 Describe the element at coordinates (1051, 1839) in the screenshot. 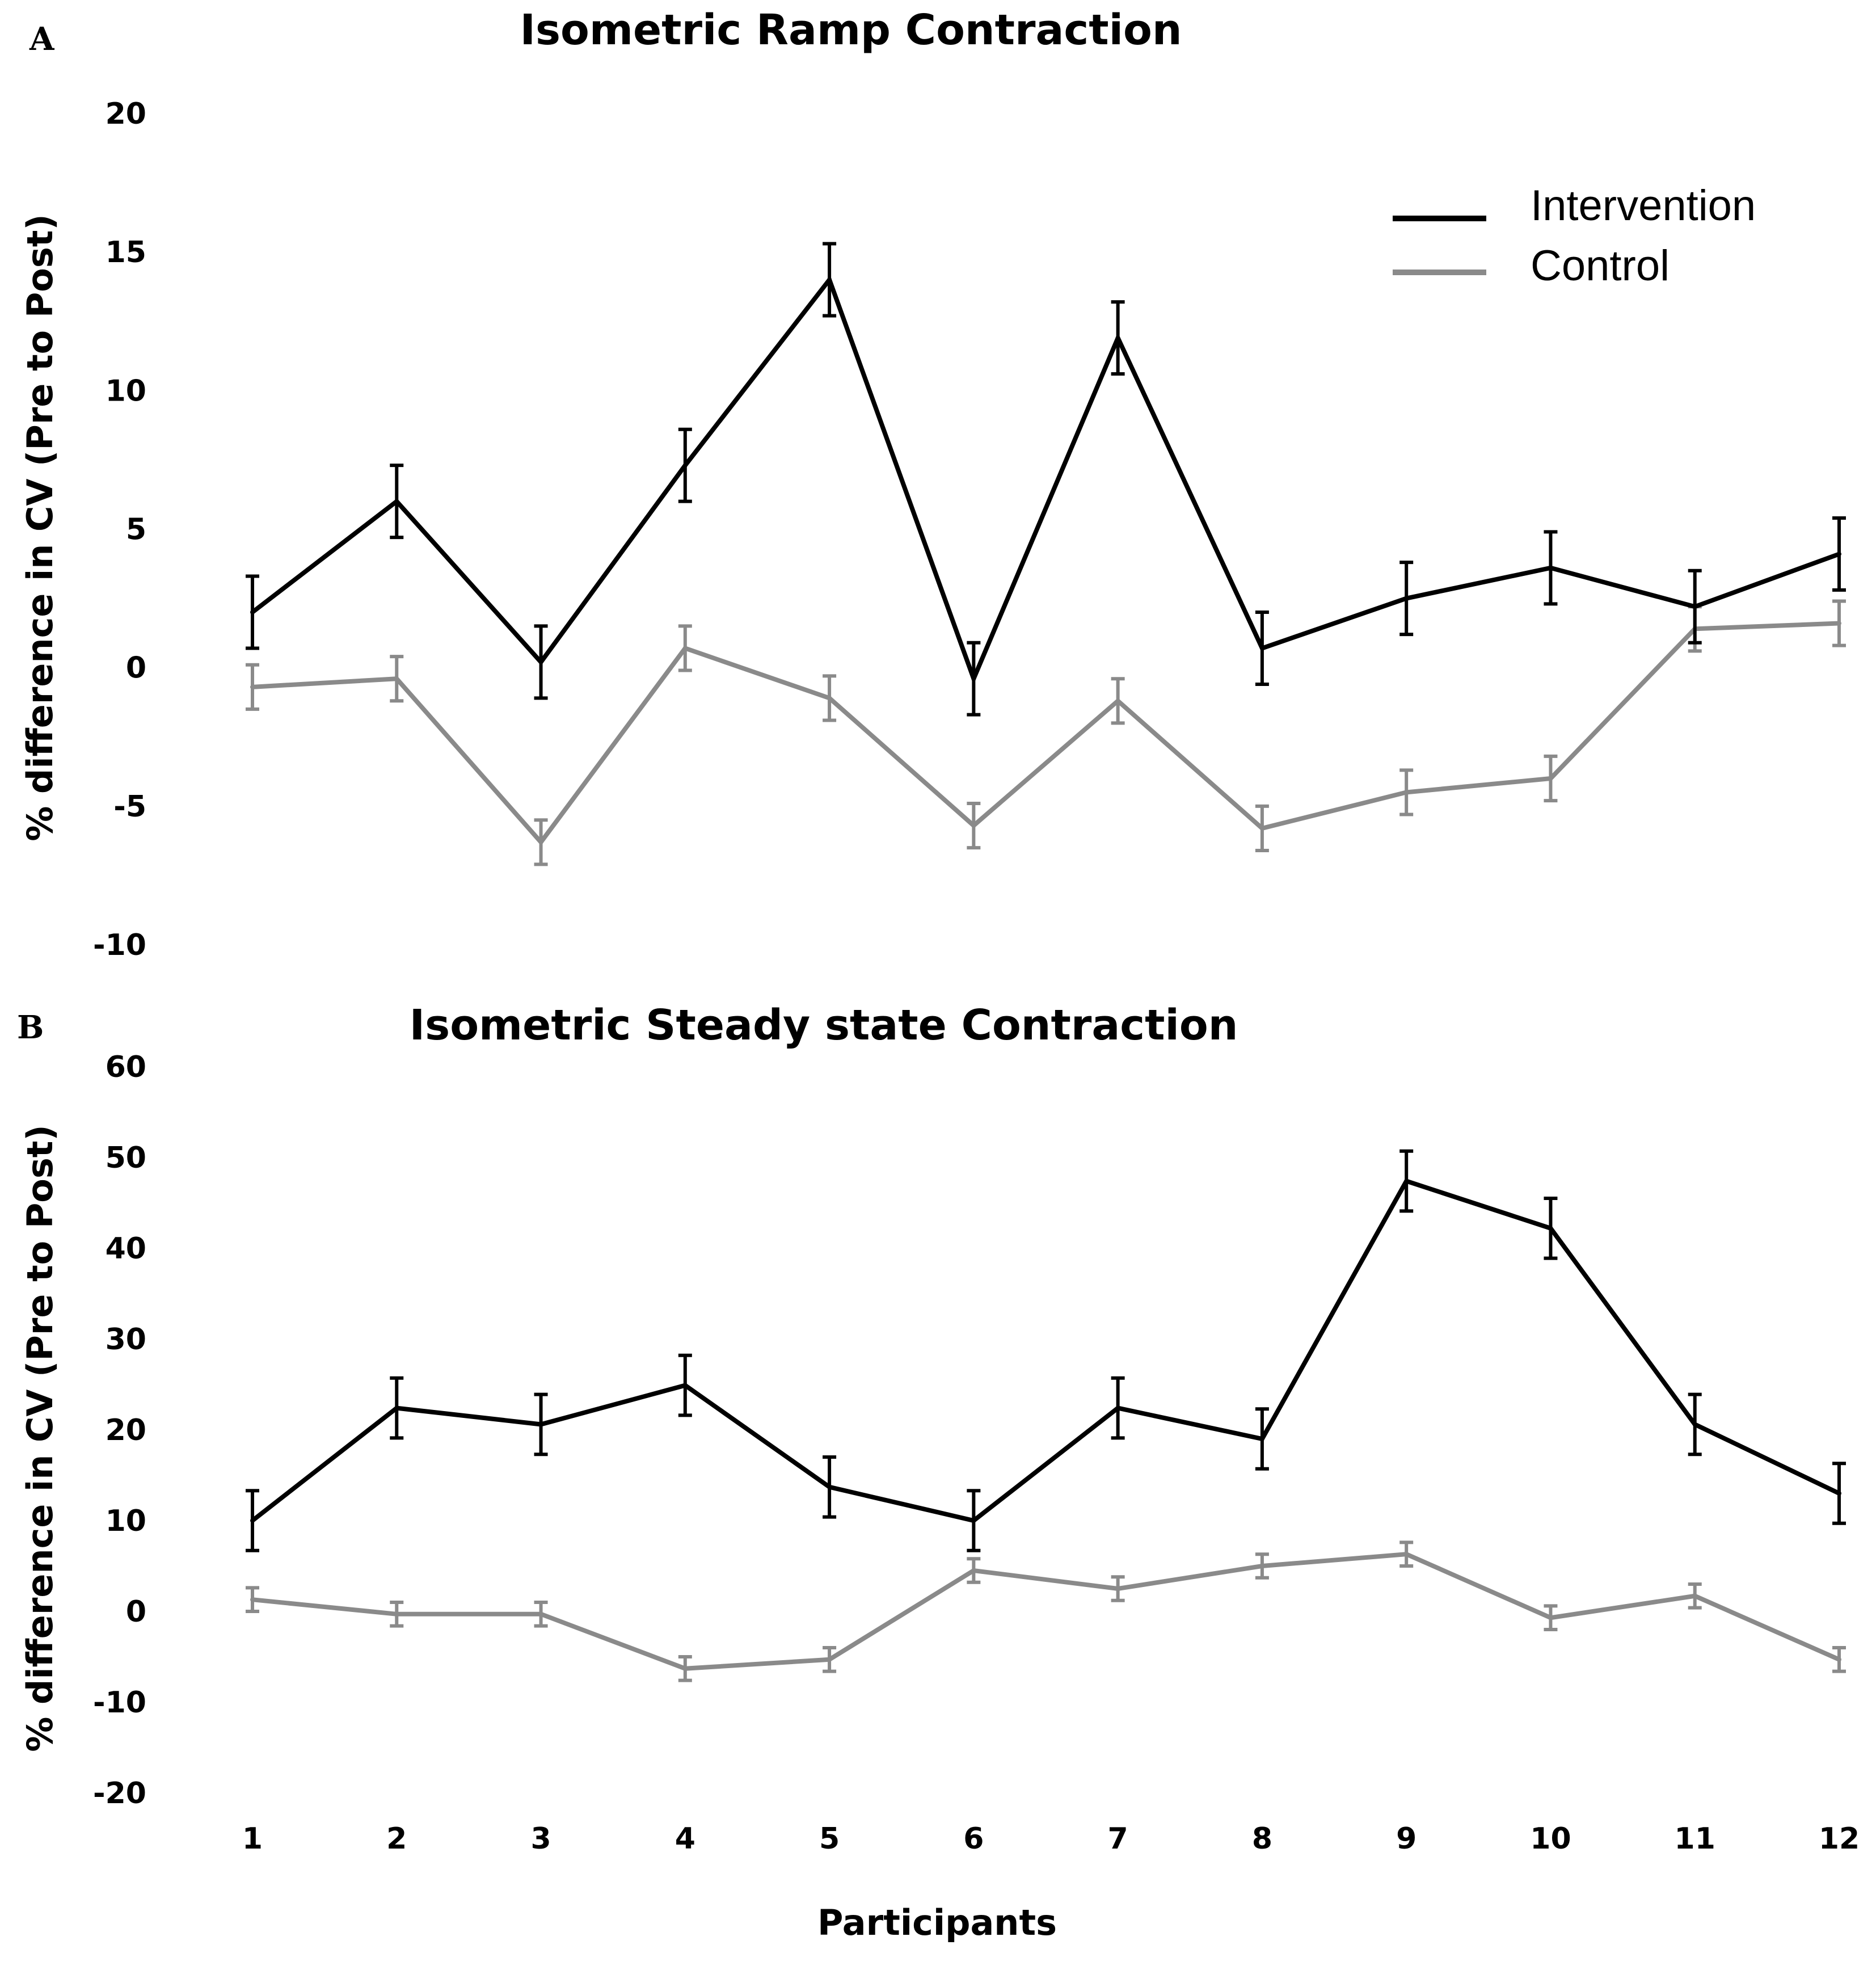

I see `x-ticks-b: 1 2 3 4 5 6 7 8 9 10 11 12` at that location.